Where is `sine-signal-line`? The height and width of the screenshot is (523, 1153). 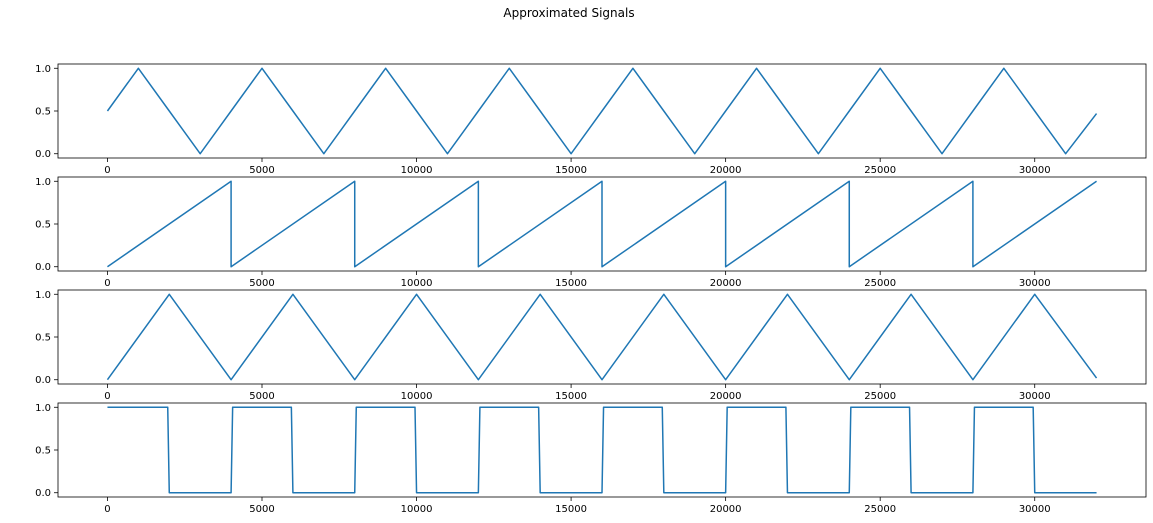
sine-signal-line is located at coordinates (601, 110).